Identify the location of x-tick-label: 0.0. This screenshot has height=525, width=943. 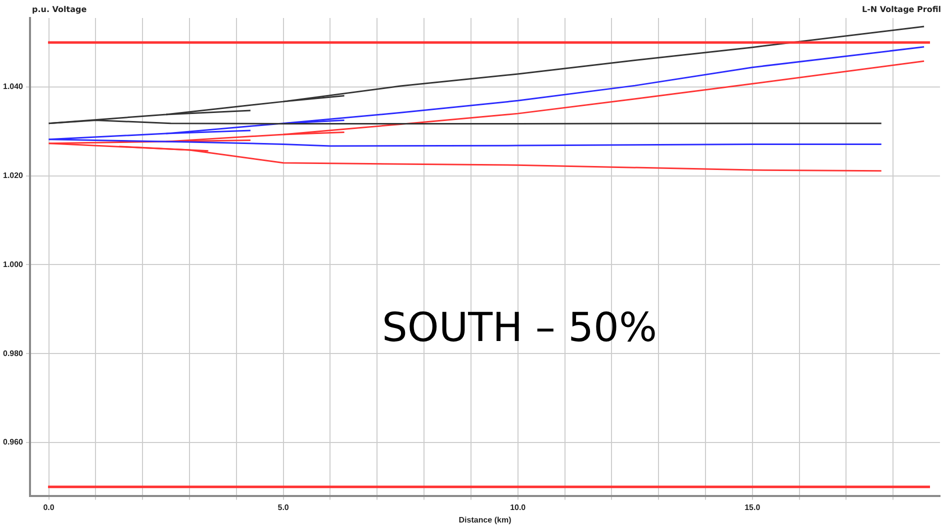
(49, 507).